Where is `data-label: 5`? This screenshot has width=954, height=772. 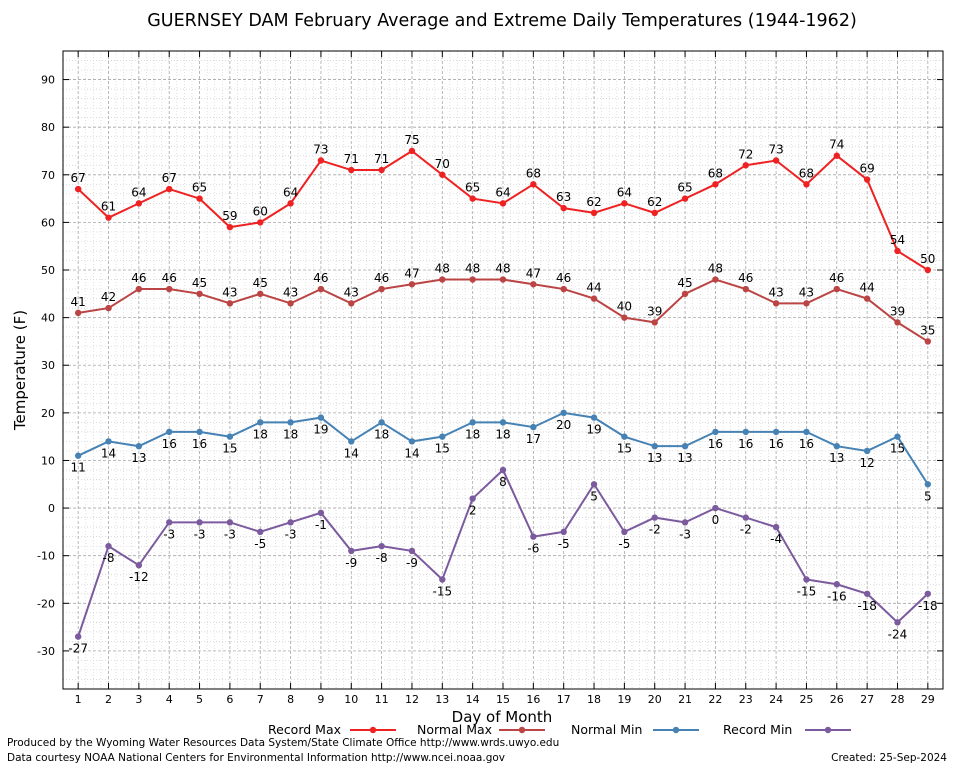 data-label: 5 is located at coordinates (594, 496).